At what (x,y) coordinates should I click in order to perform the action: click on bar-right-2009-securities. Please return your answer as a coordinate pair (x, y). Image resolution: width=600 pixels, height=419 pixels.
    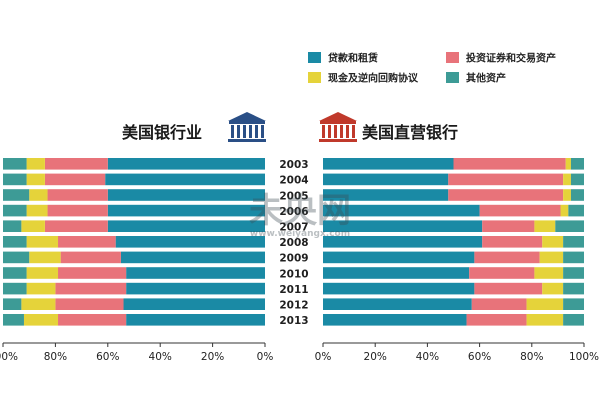
    Looking at the image, I should click on (507, 257).